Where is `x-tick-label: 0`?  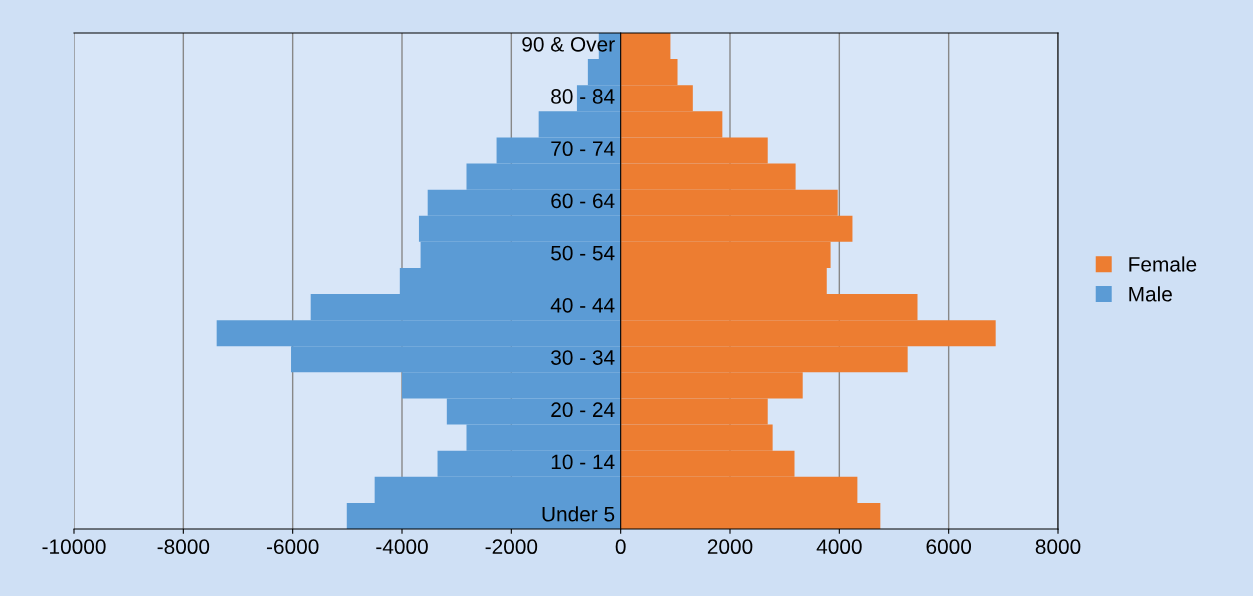 x-tick-label: 0 is located at coordinates (620, 547).